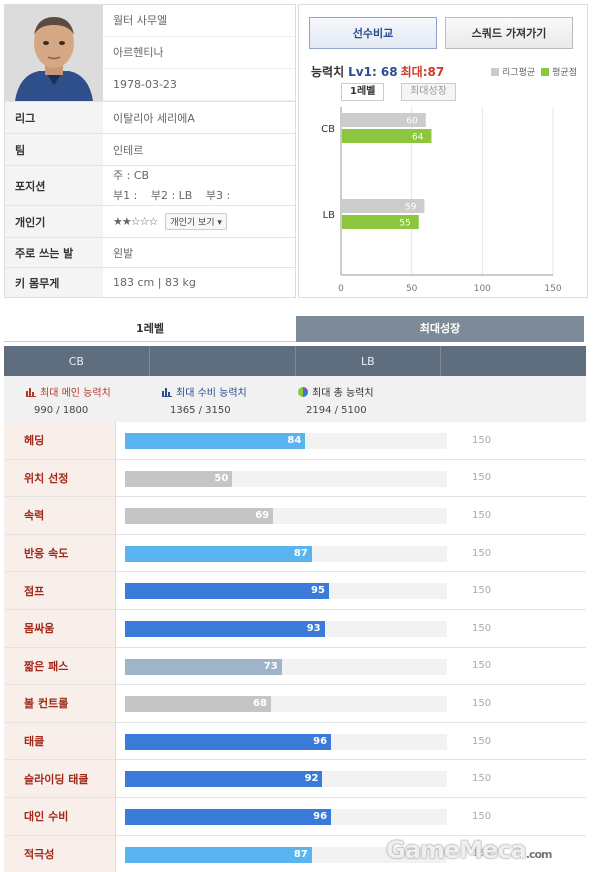 This screenshot has width=600, height=872. What do you see at coordinates (199, 516) in the screenshot?
I see `stat-bar-fill: 69` at bounding box center [199, 516].